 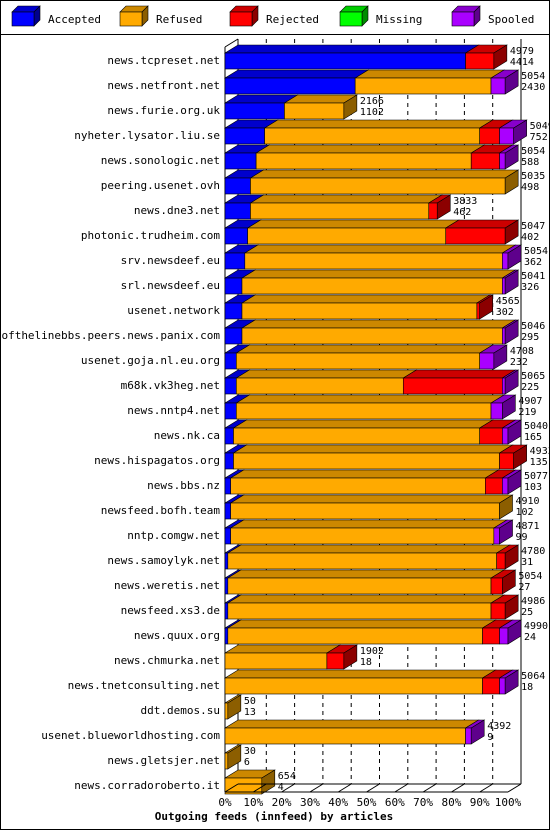 What do you see at coordinates (239, 757) in the screenshot?
I see `bar-news-gletsjer-net: 306` at bounding box center [239, 757].